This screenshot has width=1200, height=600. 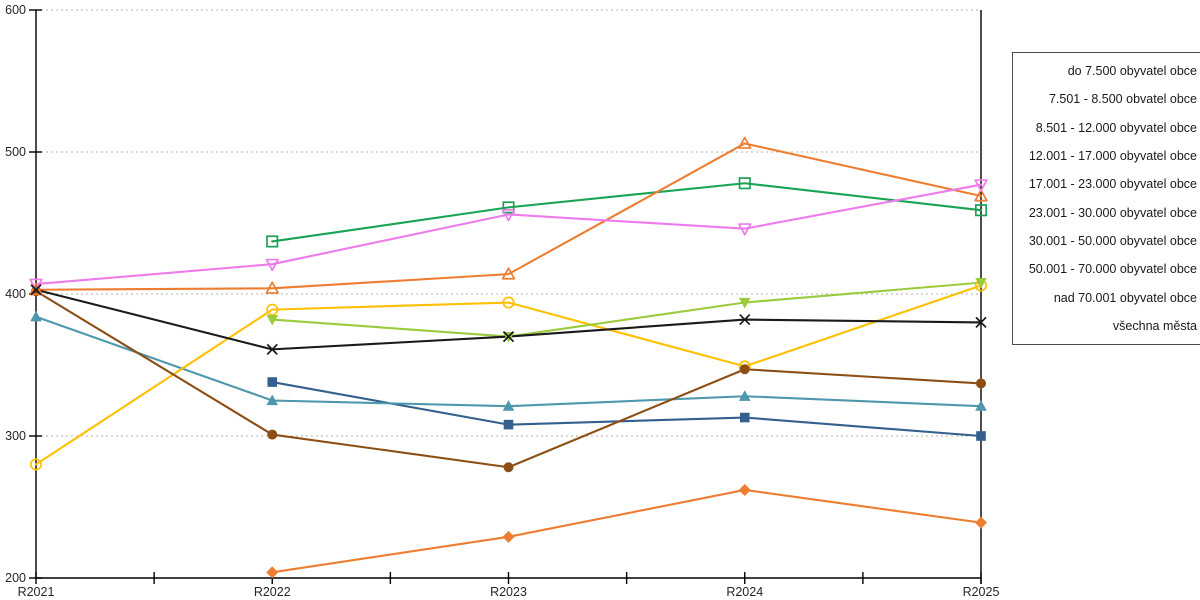 What do you see at coordinates (1106, 326) in the screenshot?
I see `legend-item: všechna města` at bounding box center [1106, 326].